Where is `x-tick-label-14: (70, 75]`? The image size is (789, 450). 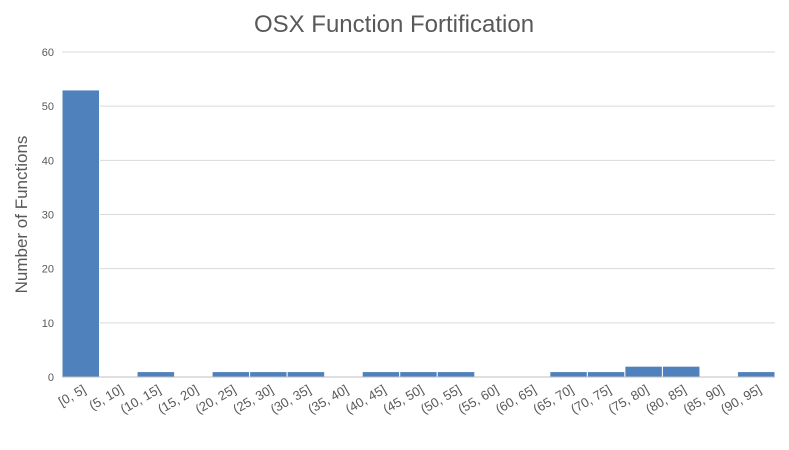 x-tick-label-14: (70, 75] is located at coordinates (591, 399).